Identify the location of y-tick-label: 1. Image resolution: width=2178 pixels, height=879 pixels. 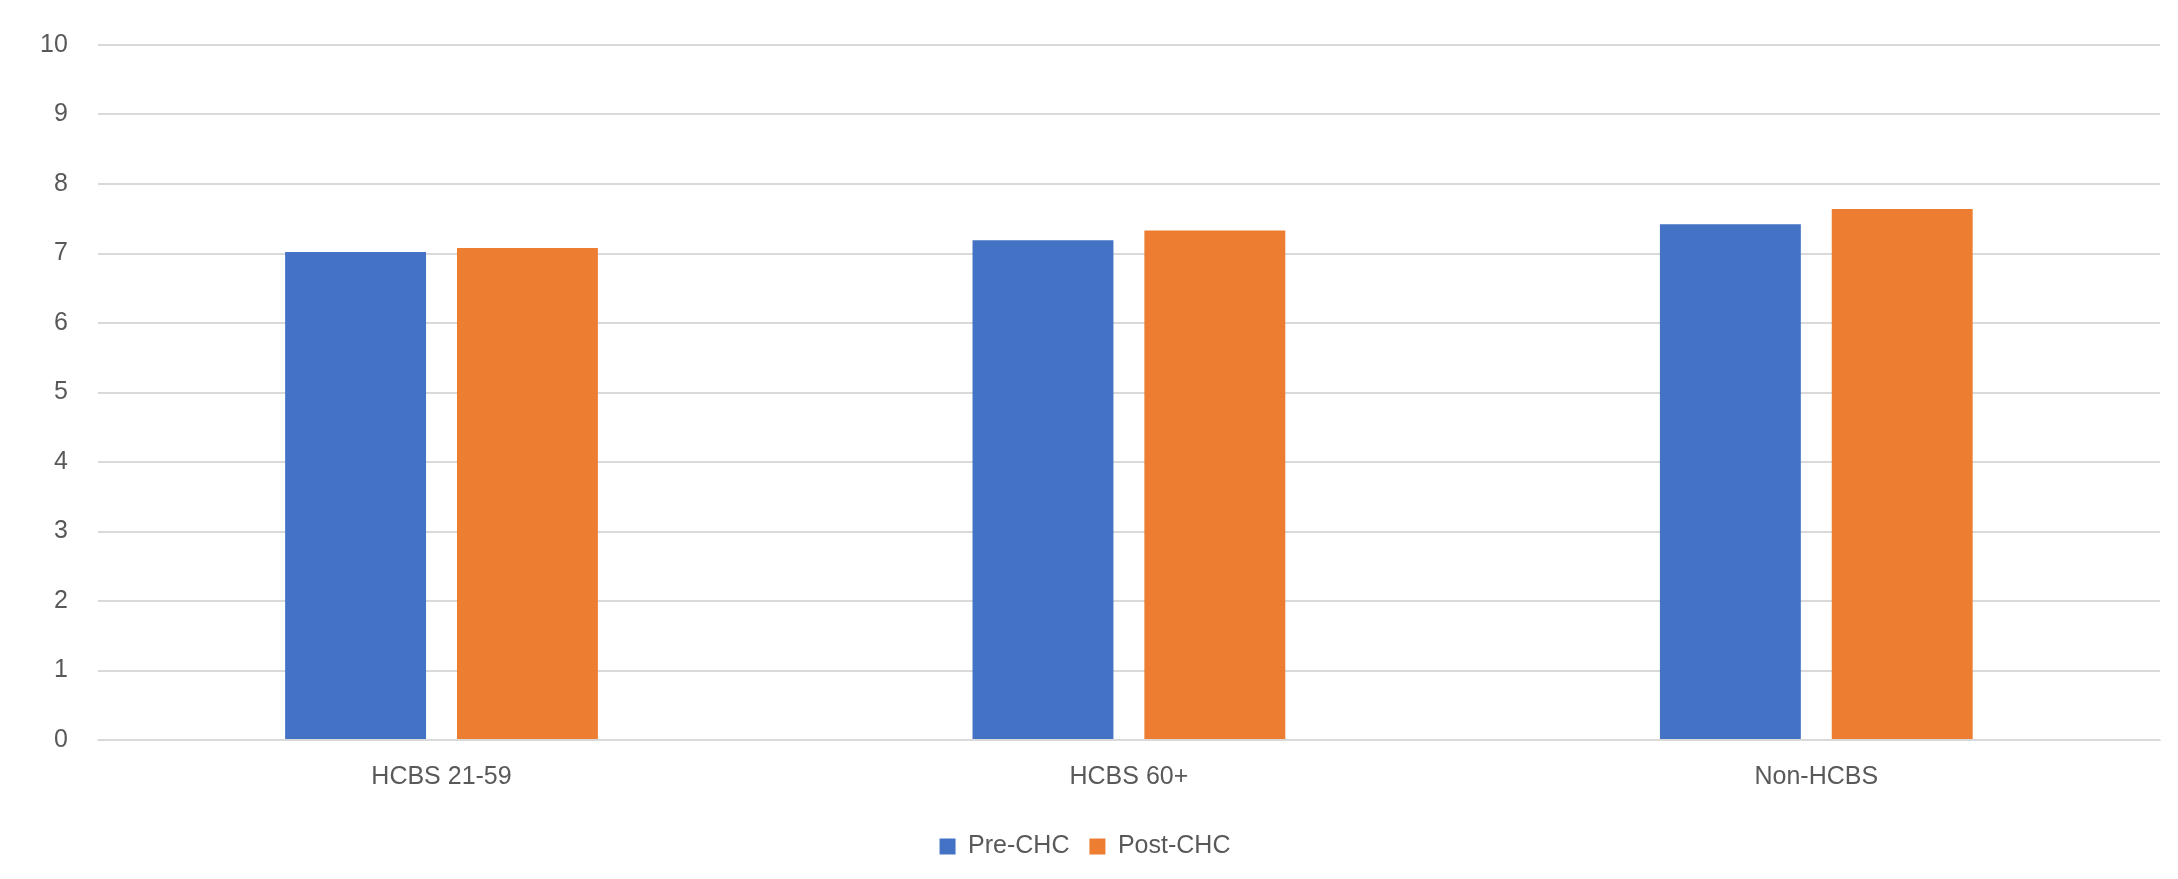
(60, 668).